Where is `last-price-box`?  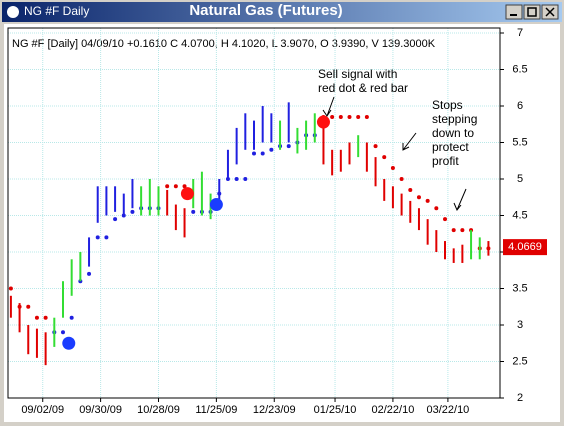
last-price-box is located at coordinates (525, 247).